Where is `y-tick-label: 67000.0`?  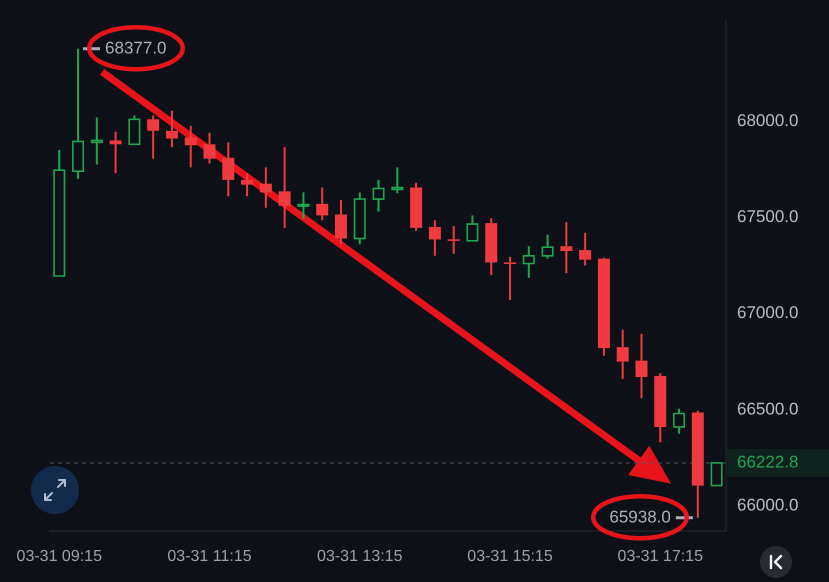
y-tick-label: 67000.0 is located at coordinates (767, 312).